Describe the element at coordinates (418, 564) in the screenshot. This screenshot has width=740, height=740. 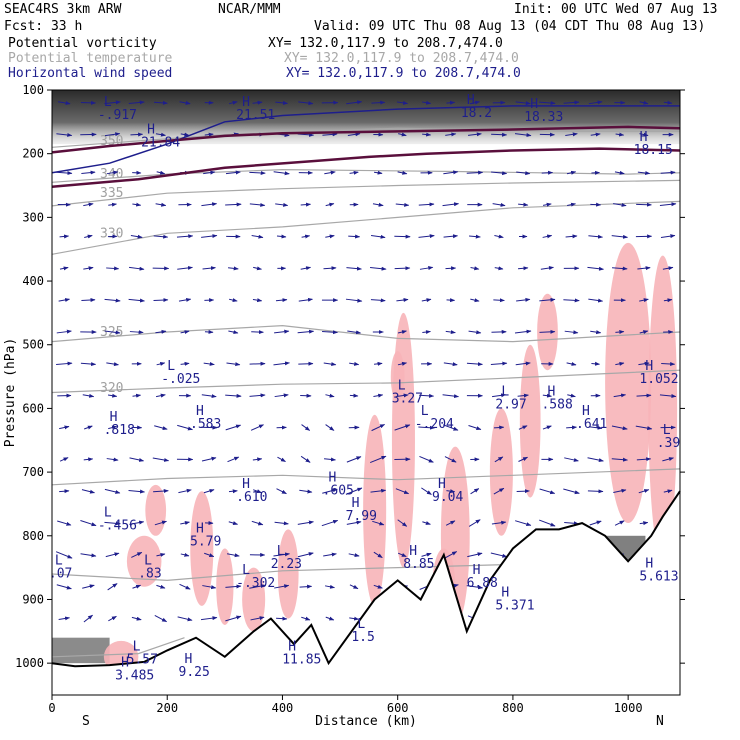
I see `extremum-value: 8.85` at that location.